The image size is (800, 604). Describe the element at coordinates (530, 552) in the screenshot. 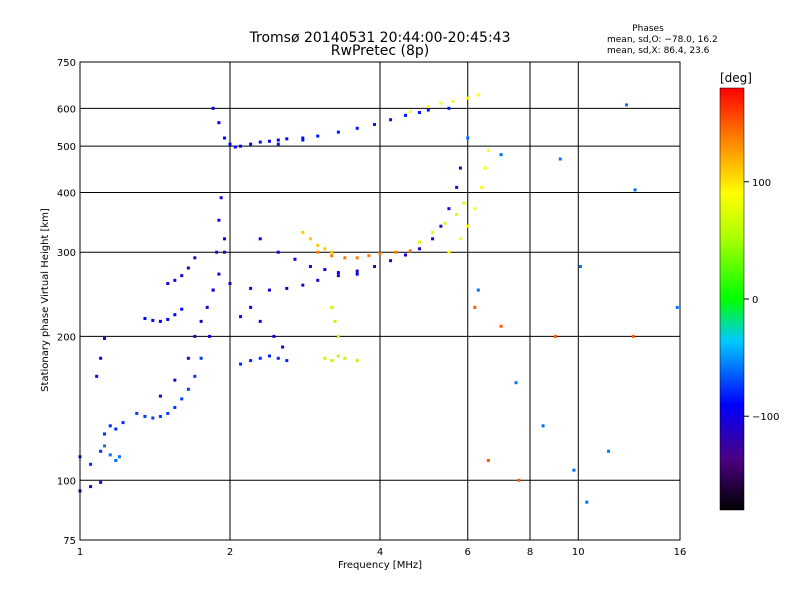

I see `x-tick-label: 8` at that location.